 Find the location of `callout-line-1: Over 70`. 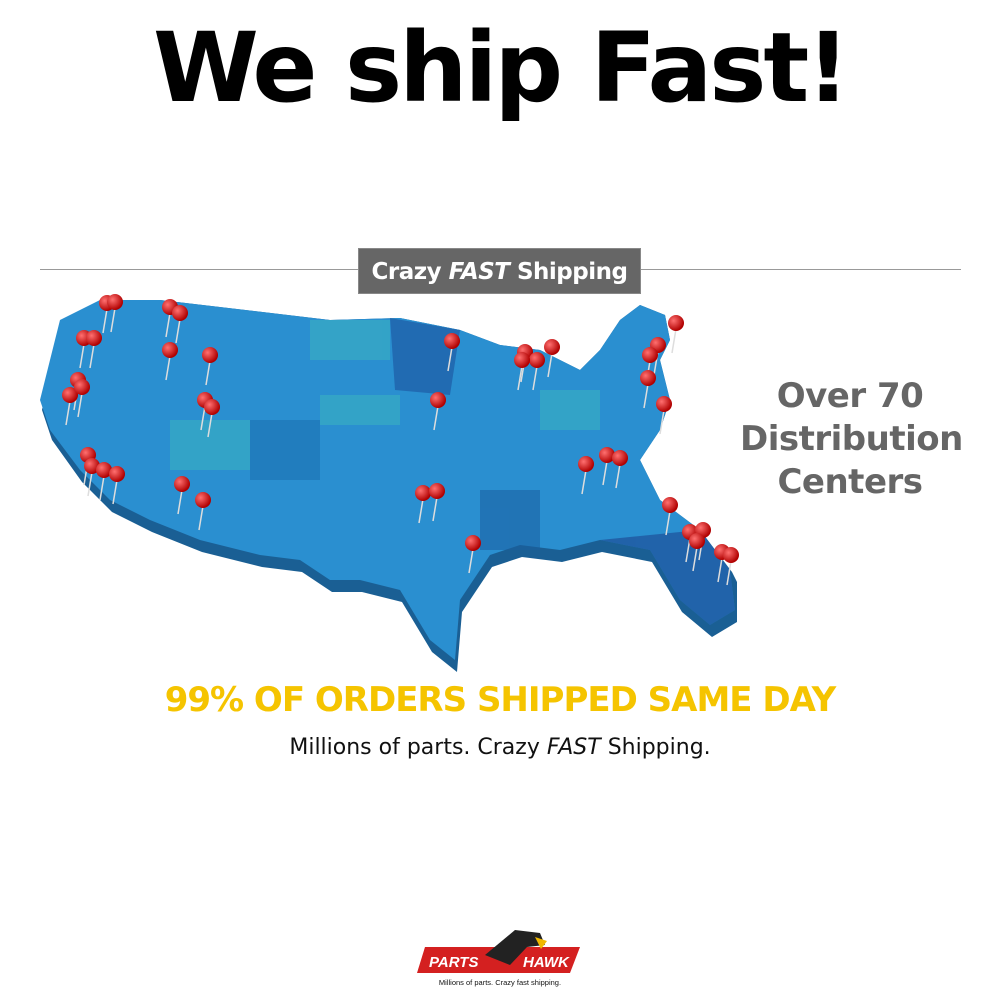

callout-line-1: Over 70 is located at coordinates (850, 396).